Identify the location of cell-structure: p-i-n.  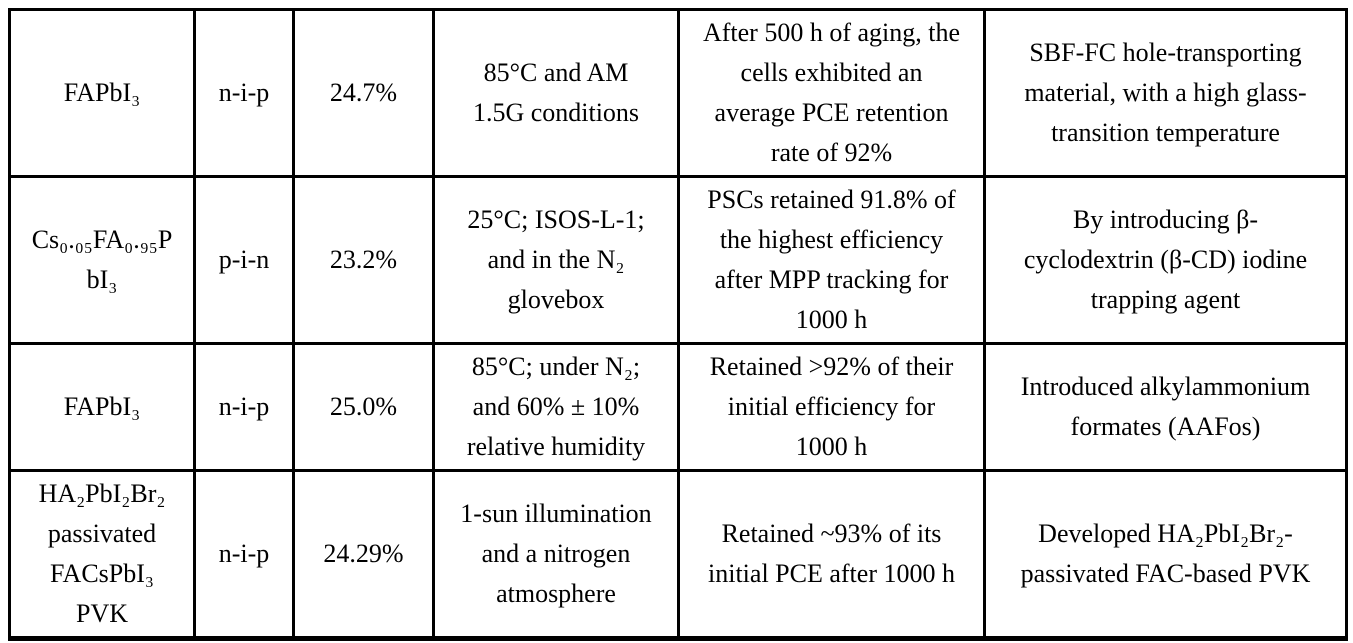
(244, 260).